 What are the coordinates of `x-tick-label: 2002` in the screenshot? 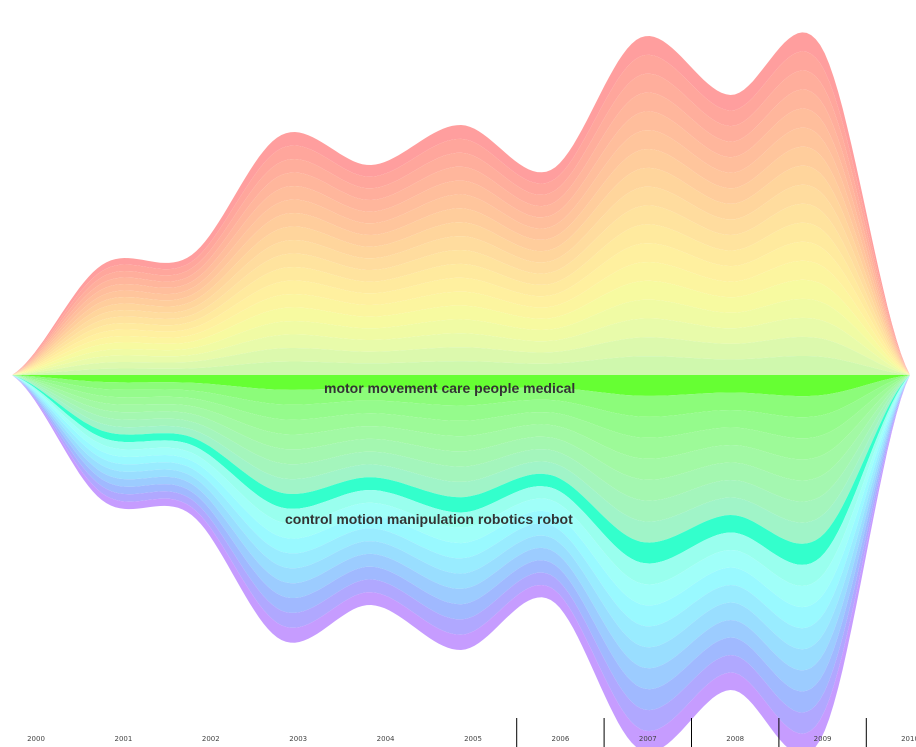 It's located at (211, 739).